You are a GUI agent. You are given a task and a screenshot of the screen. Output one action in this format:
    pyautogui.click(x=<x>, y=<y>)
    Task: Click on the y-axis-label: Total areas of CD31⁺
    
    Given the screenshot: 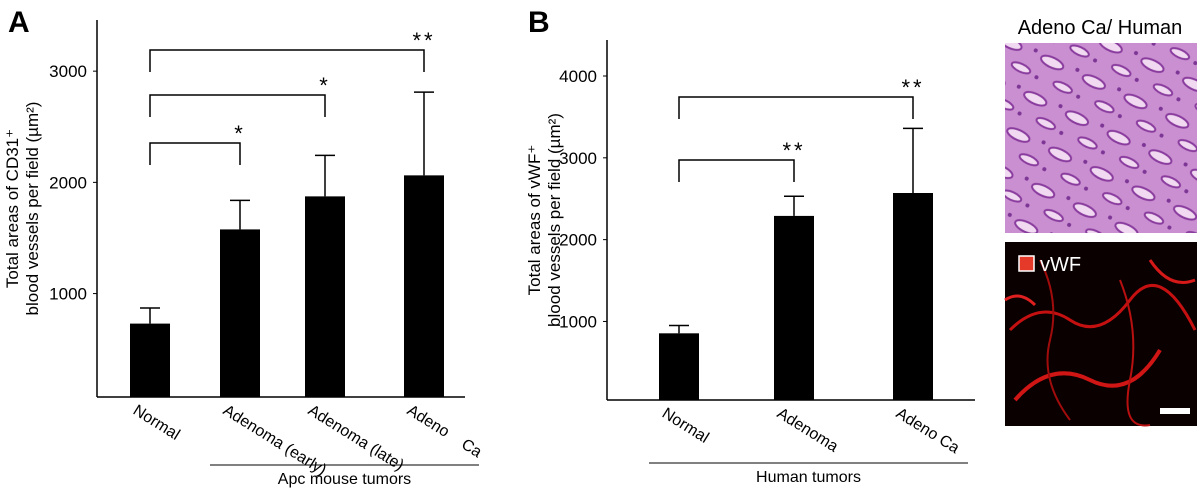 What is the action you would take?
    pyautogui.click(x=12, y=208)
    